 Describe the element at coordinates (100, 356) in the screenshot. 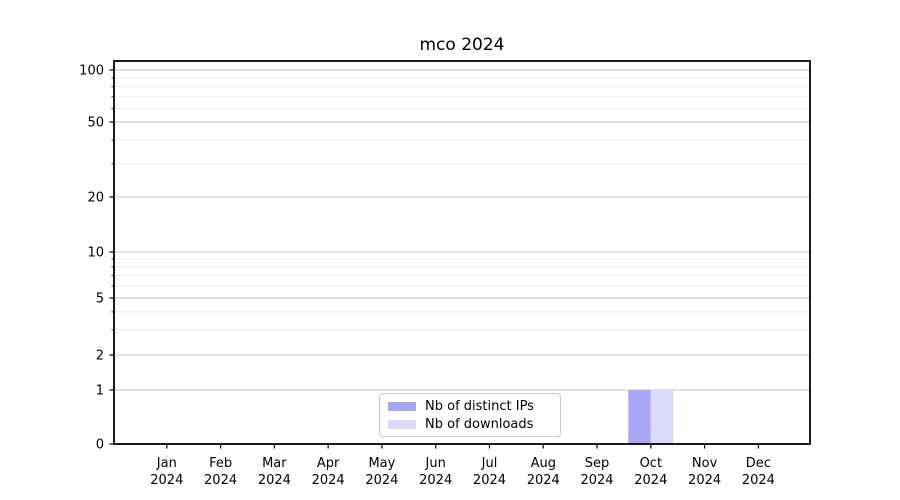

I see `svg-text: 2` at that location.